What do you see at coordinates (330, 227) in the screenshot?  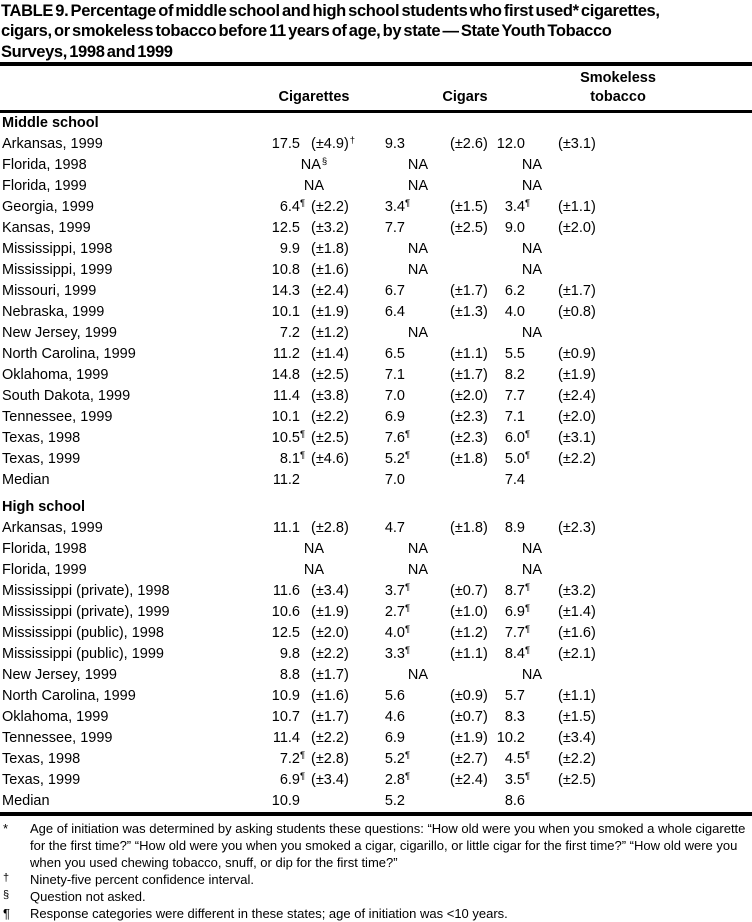 I see `table-cell-ci: (±3.2)` at bounding box center [330, 227].